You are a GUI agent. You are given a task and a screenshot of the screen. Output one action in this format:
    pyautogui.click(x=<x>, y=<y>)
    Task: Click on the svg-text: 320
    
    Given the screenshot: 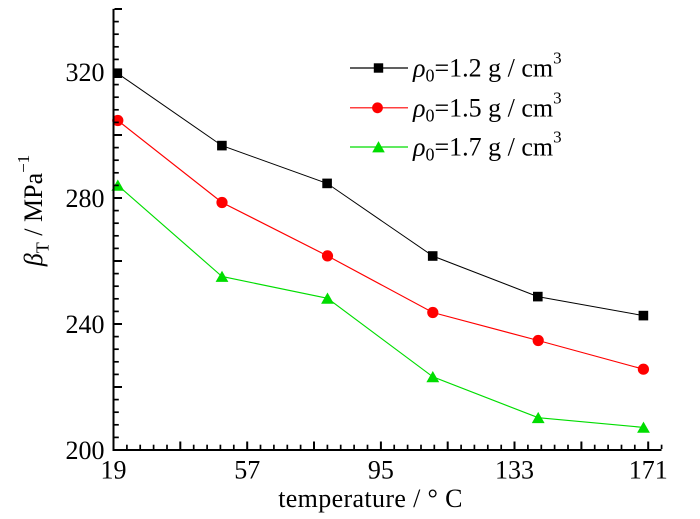 What is the action you would take?
    pyautogui.click(x=85, y=72)
    